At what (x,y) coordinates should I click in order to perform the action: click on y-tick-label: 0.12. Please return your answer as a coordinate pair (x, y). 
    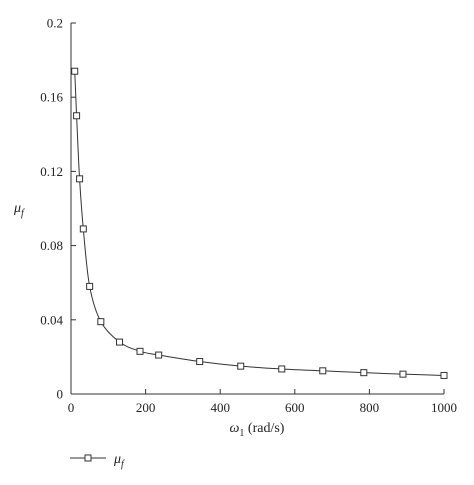
    Looking at the image, I should click on (51, 171).